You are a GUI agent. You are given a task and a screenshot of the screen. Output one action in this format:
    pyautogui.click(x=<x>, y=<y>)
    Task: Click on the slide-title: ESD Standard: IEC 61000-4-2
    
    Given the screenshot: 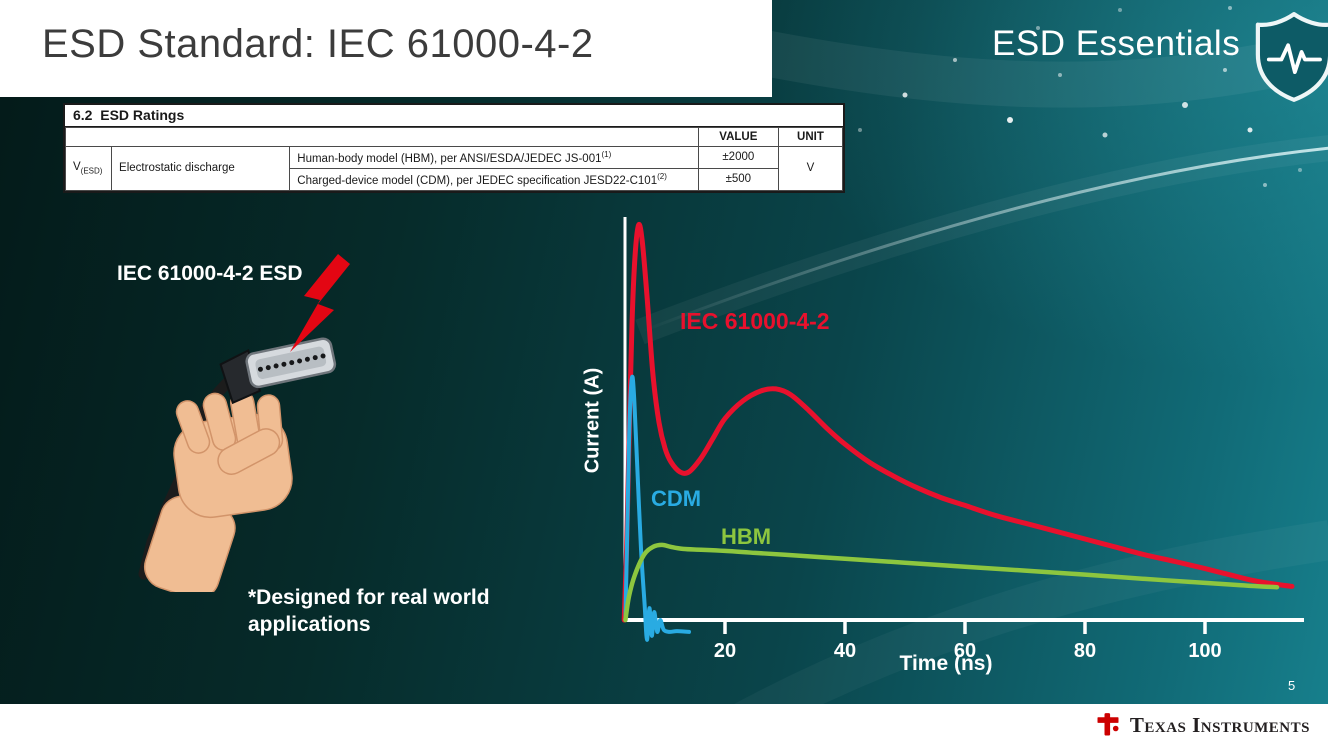 What is the action you would take?
    pyautogui.click(x=318, y=44)
    